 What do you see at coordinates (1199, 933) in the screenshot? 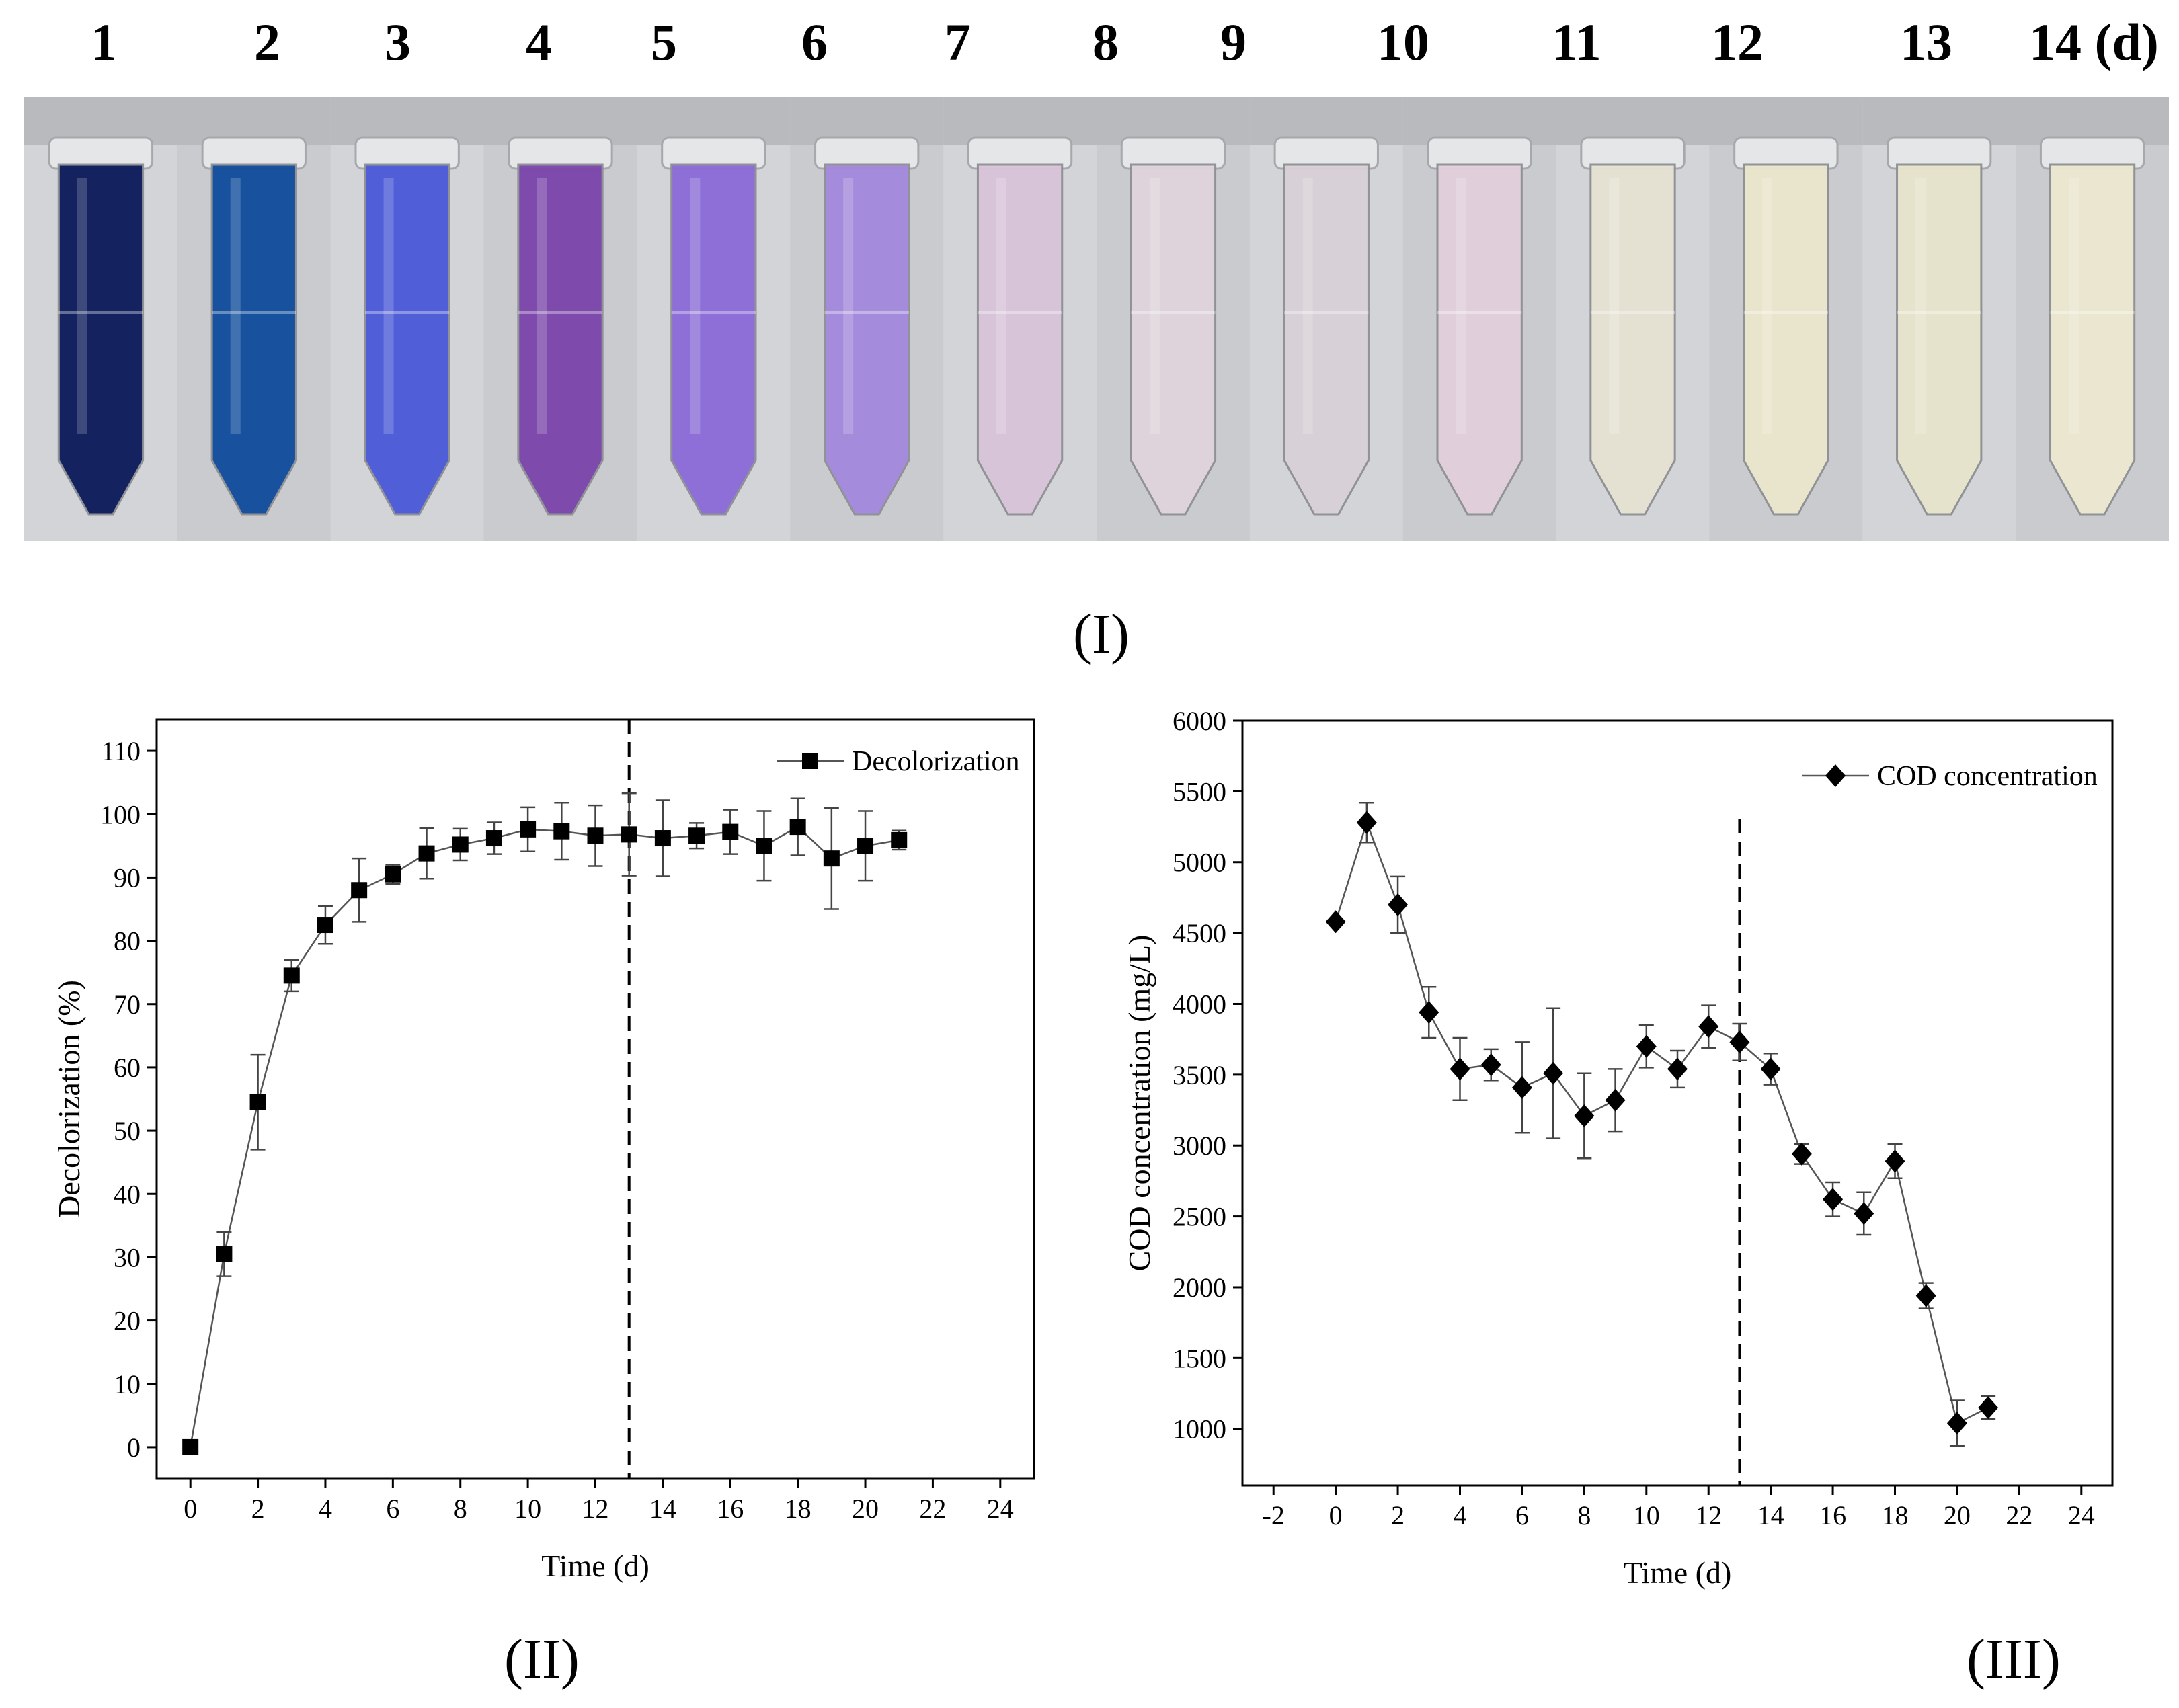
I see `y-tick-label: 4500` at bounding box center [1199, 933].